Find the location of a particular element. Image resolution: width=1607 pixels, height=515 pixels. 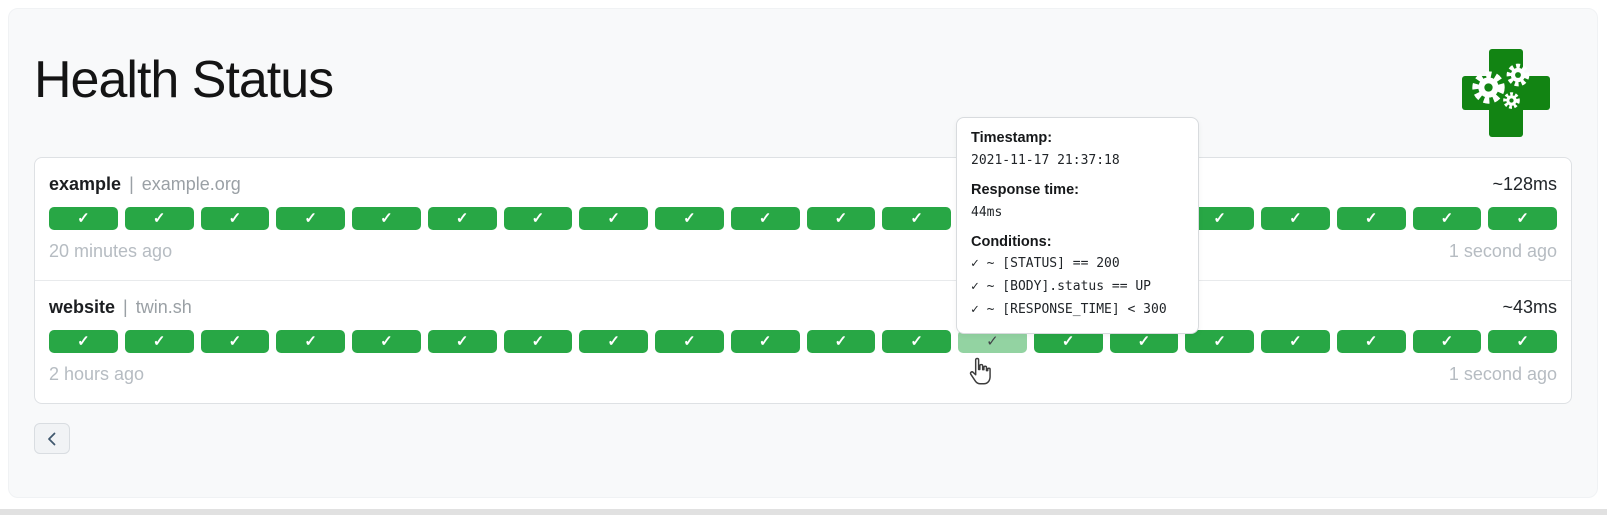

service-host: twin.sh is located at coordinates (163, 307).